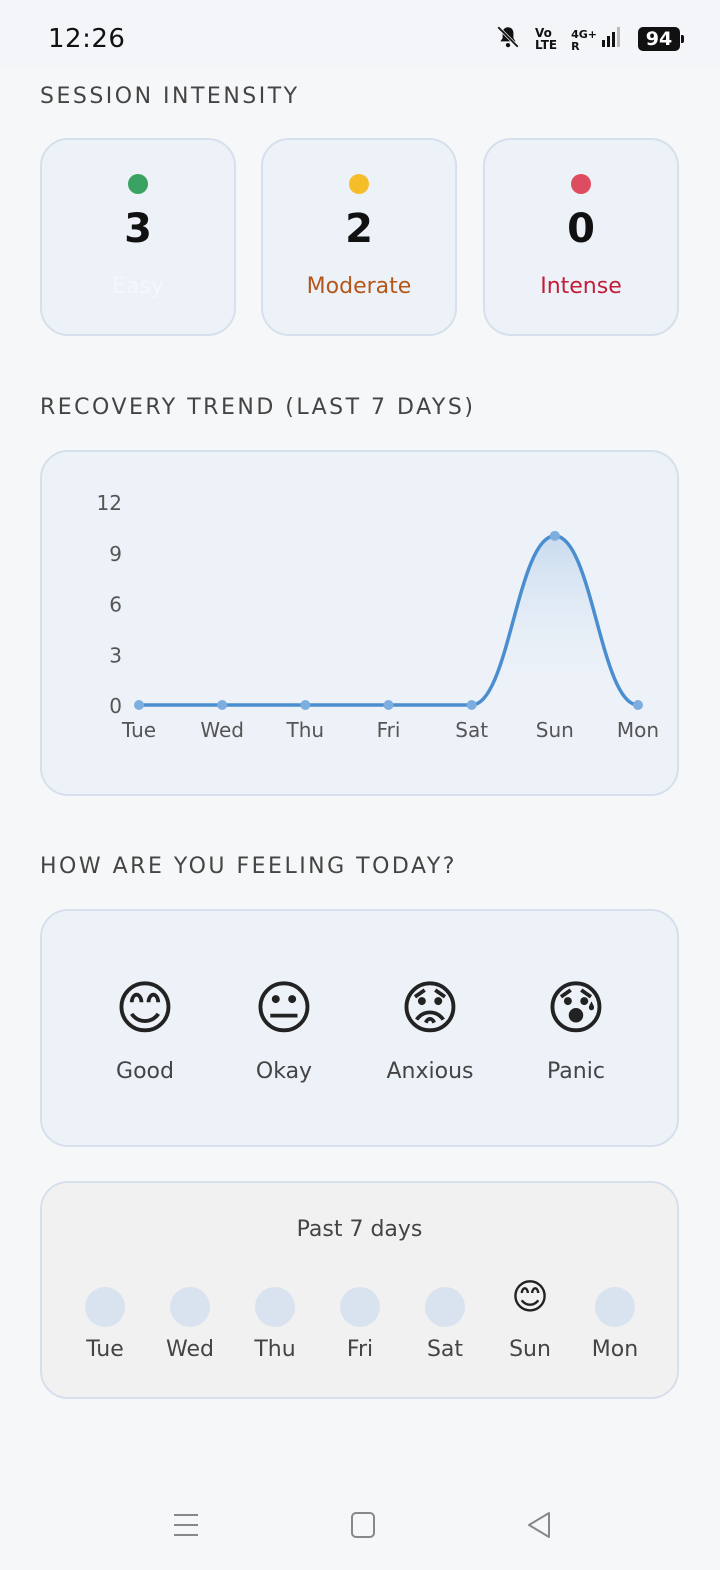 The height and width of the screenshot is (1570, 720). Describe the element at coordinates (615, 1349) in the screenshot. I see `day-label: Mon` at that location.